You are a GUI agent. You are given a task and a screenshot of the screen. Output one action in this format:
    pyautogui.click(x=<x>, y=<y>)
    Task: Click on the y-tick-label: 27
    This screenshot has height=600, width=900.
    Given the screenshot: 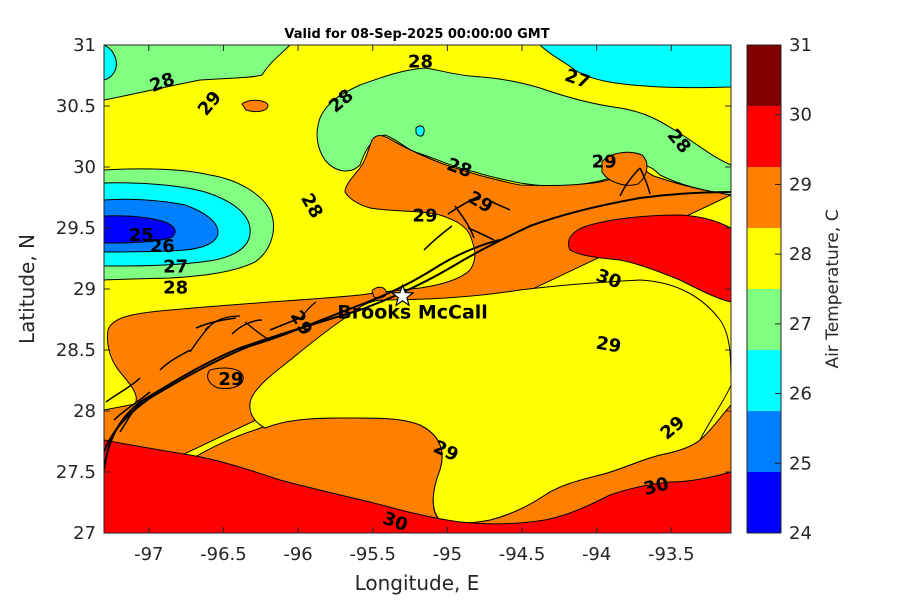 What is the action you would take?
    pyautogui.click(x=84, y=533)
    